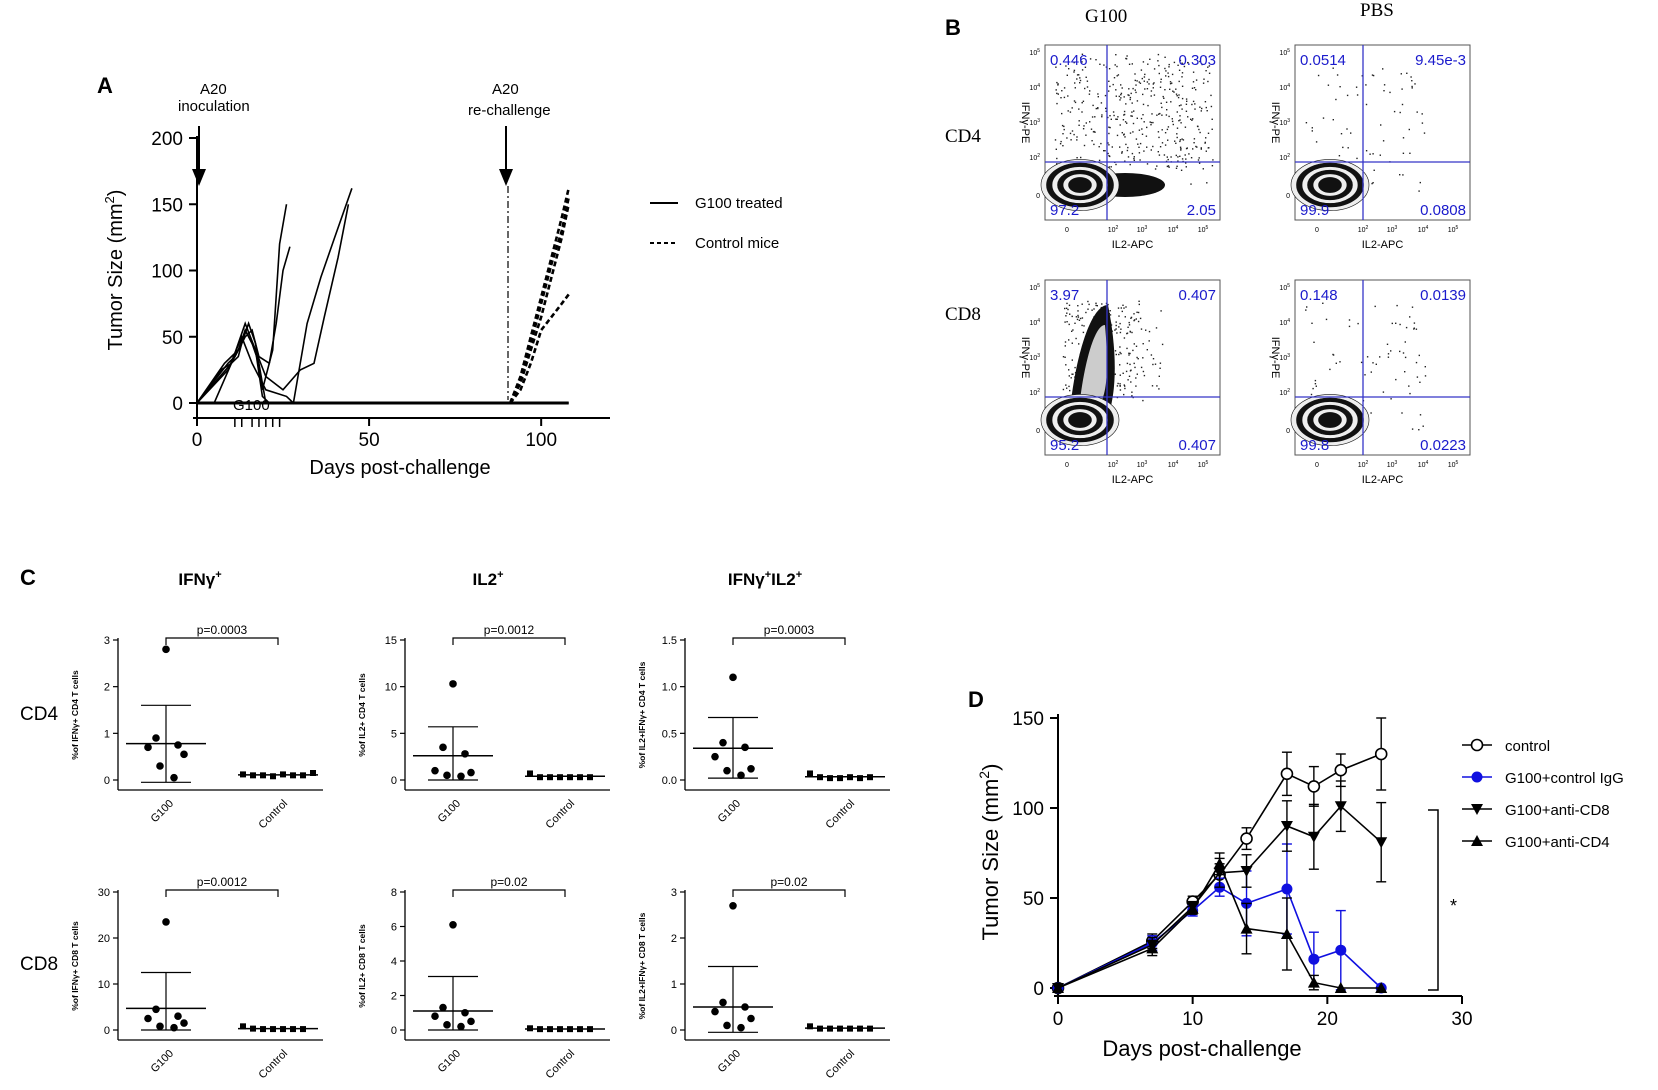 This screenshot has height=1090, width=1658. I want to click on flow-x-tick: 10², so click(1113, 464).